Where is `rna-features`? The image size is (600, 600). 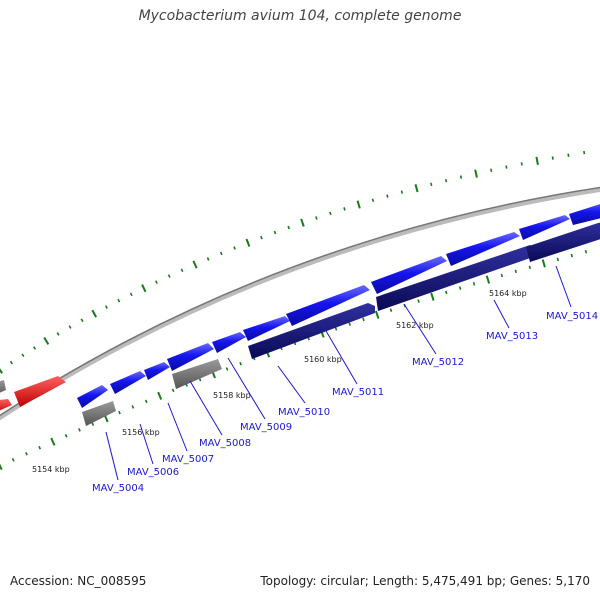
rna-features is located at coordinates (33, 393).